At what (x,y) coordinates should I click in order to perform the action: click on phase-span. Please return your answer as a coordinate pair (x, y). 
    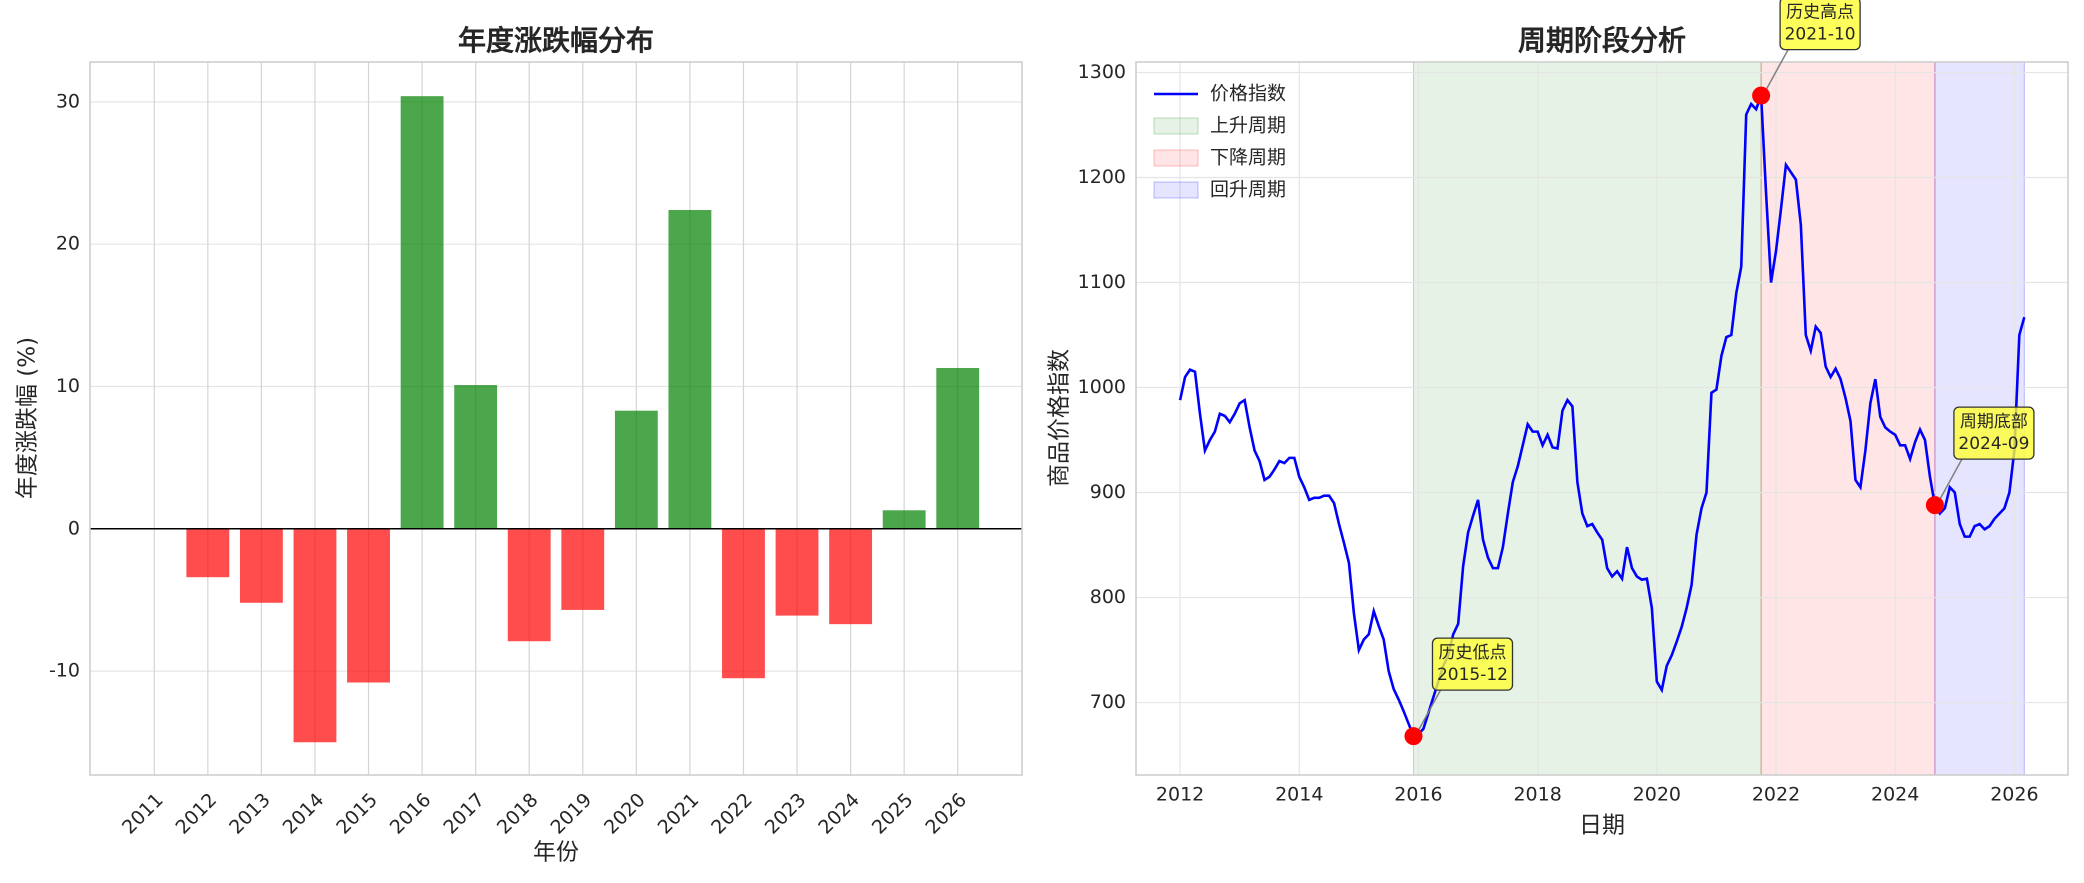
    Looking at the image, I should click on (1848, 418).